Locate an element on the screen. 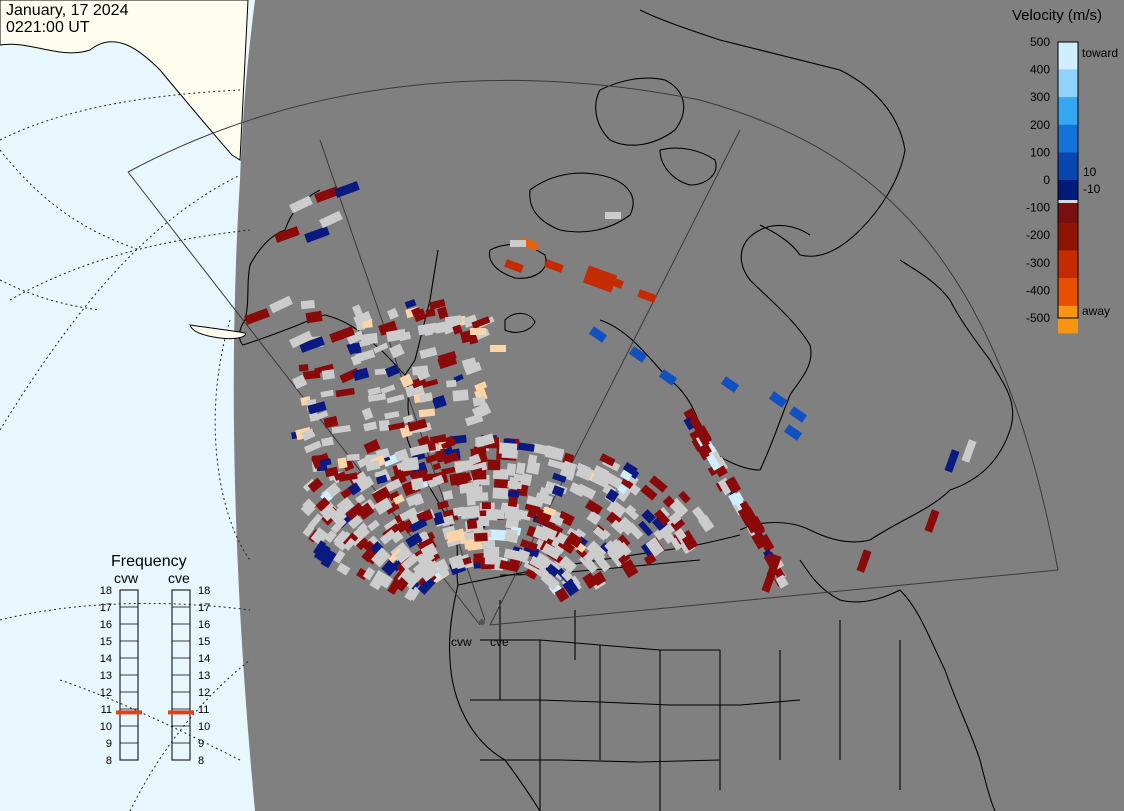  time-label: 0221:00 UT is located at coordinates (48, 27).